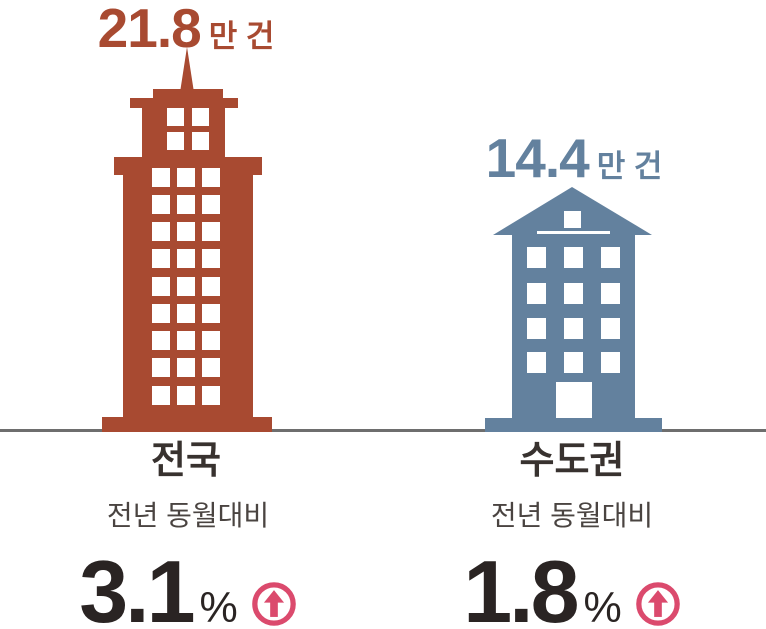 Image resolution: width=766 pixels, height=629 pixels. Describe the element at coordinates (383, 430) in the screenshot. I see `baseline-axis` at that location.